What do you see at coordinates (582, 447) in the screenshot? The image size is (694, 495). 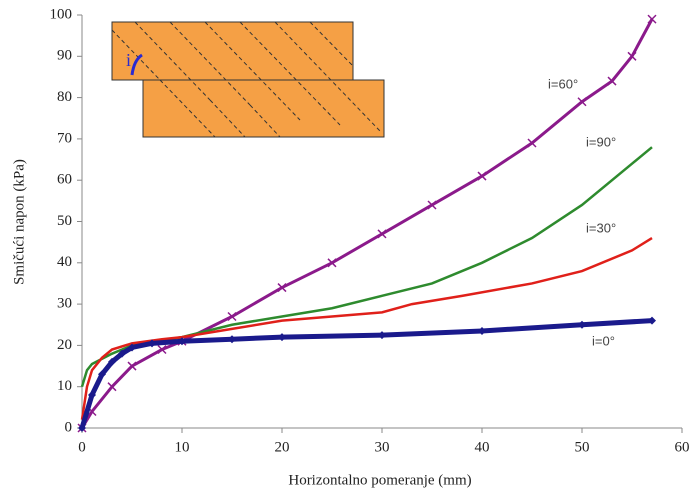 I see `x-tick-label: 50` at bounding box center [582, 447].